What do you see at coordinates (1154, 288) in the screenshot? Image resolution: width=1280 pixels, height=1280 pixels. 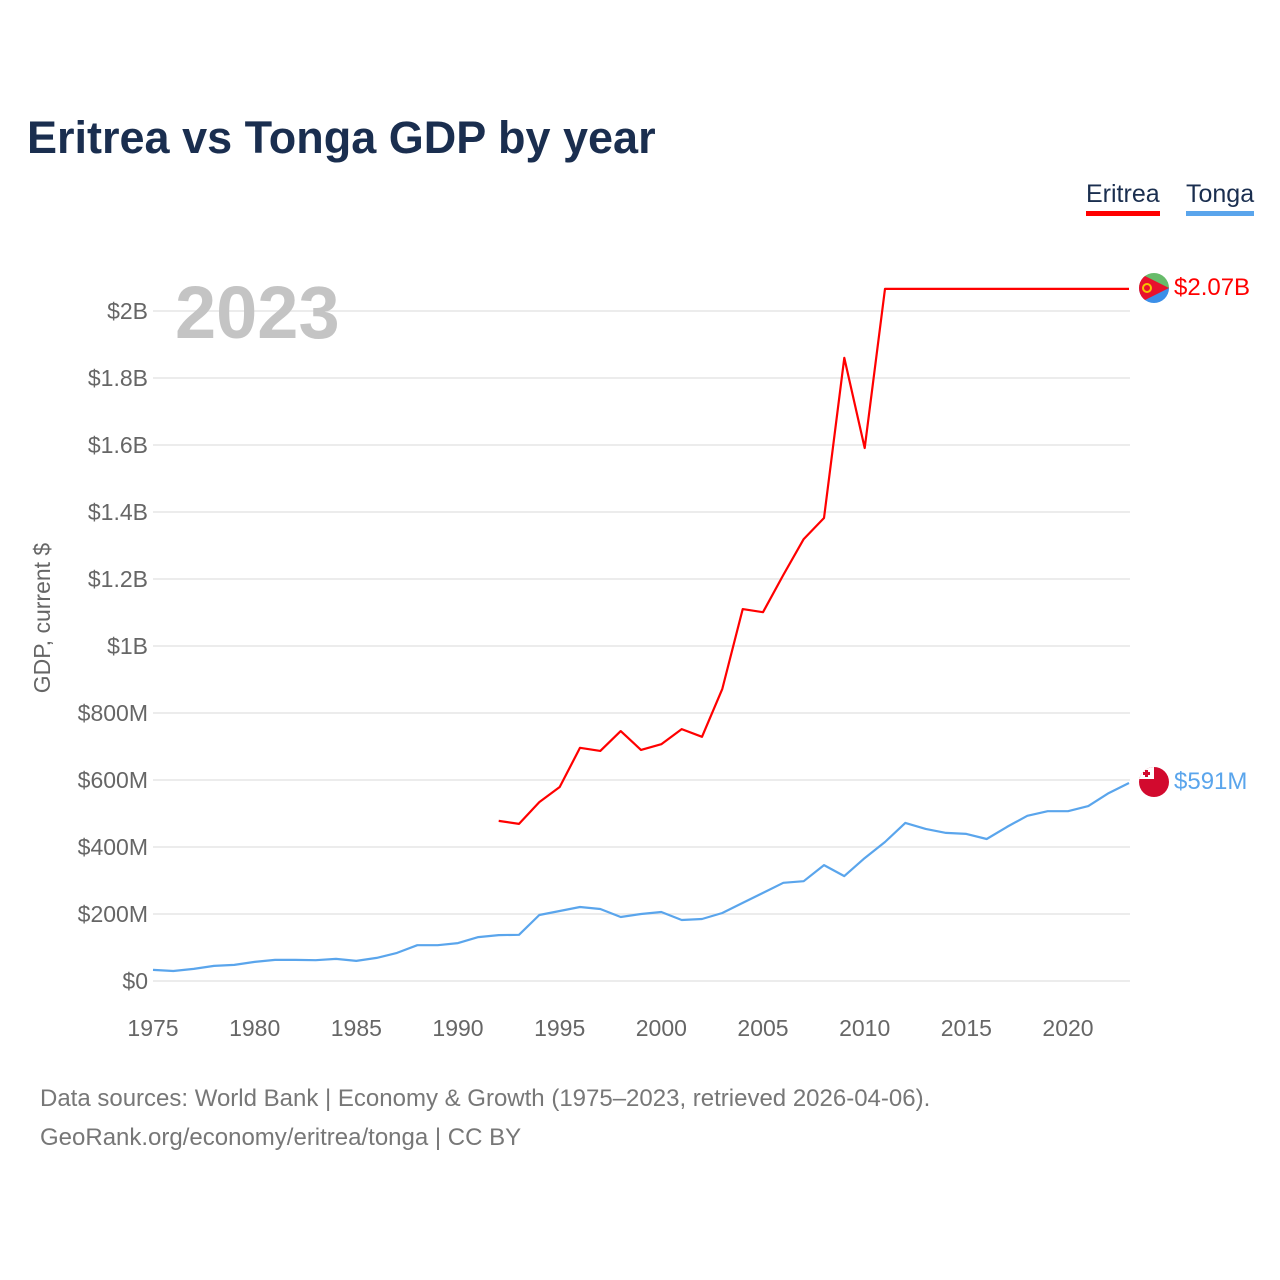 I see `eritrea-flag-icon` at bounding box center [1154, 288].